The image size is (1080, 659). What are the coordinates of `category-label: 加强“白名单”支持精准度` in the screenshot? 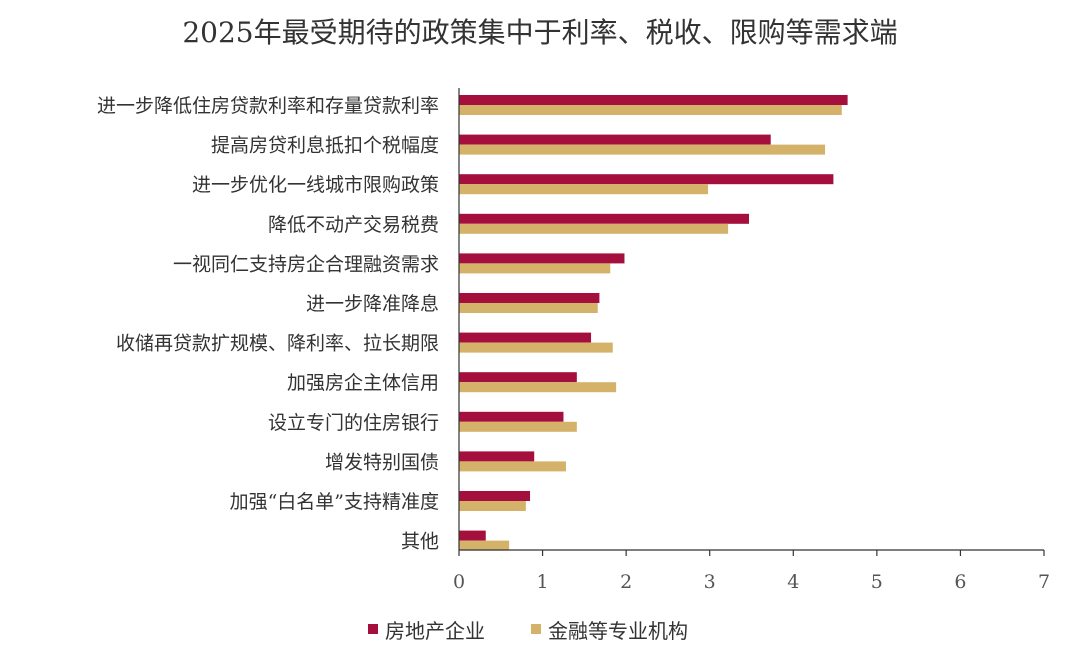 It's located at (334, 502).